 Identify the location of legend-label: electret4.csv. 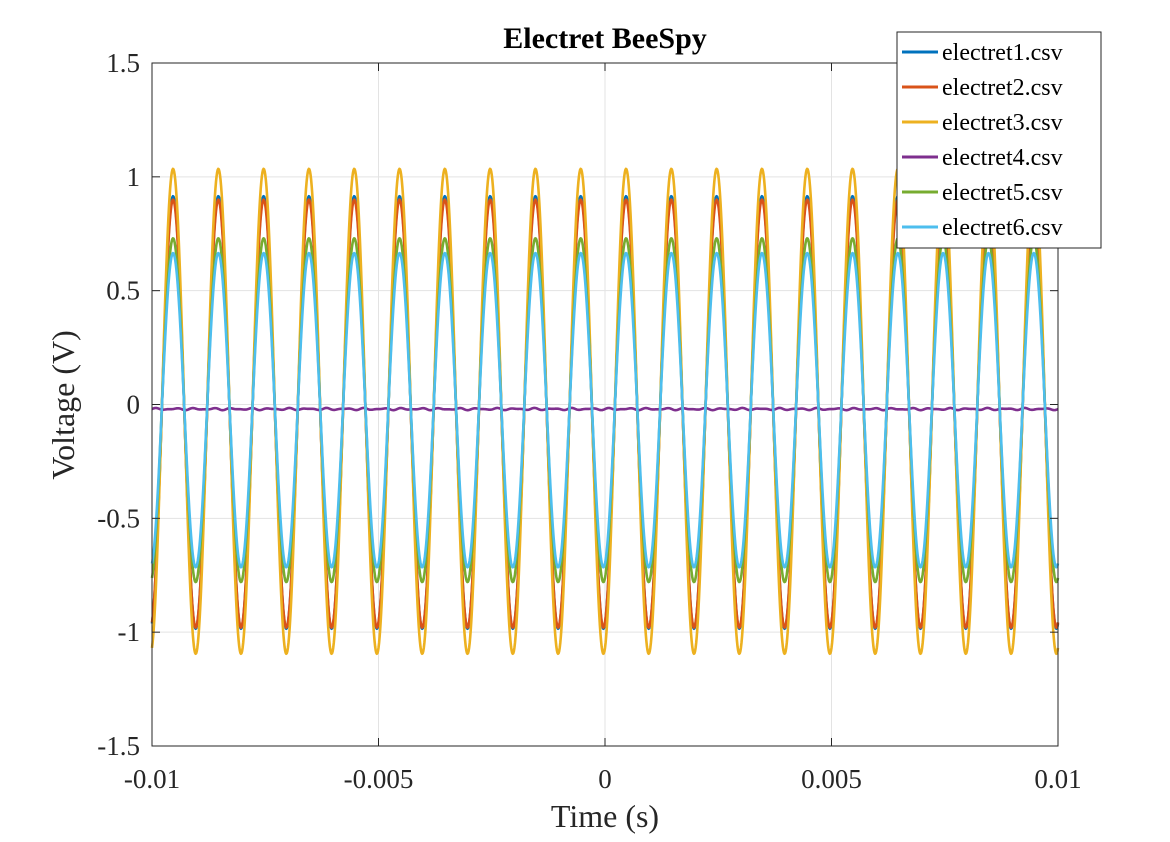
(1002, 158).